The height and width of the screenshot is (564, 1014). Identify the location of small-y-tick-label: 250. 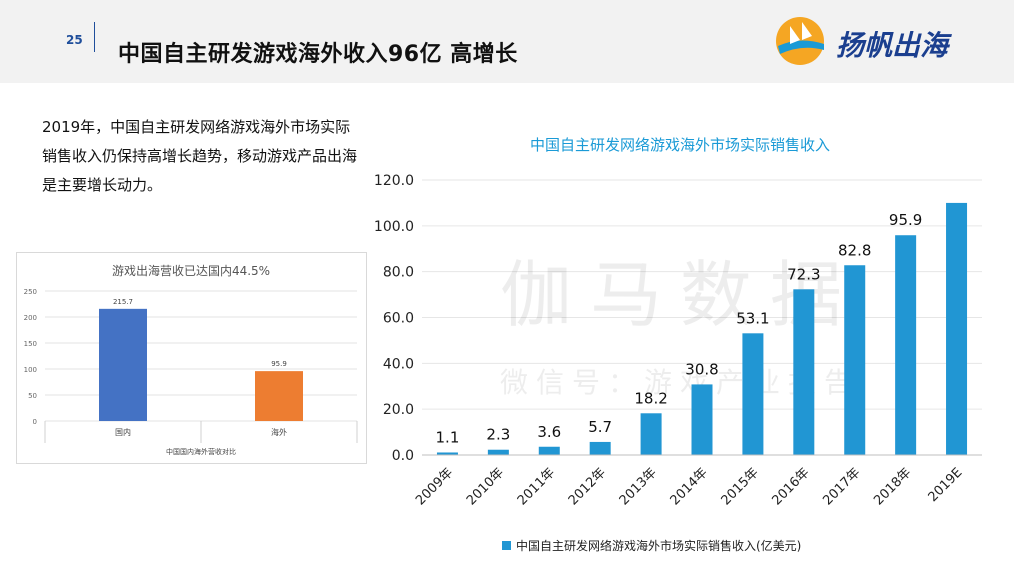
(30, 292).